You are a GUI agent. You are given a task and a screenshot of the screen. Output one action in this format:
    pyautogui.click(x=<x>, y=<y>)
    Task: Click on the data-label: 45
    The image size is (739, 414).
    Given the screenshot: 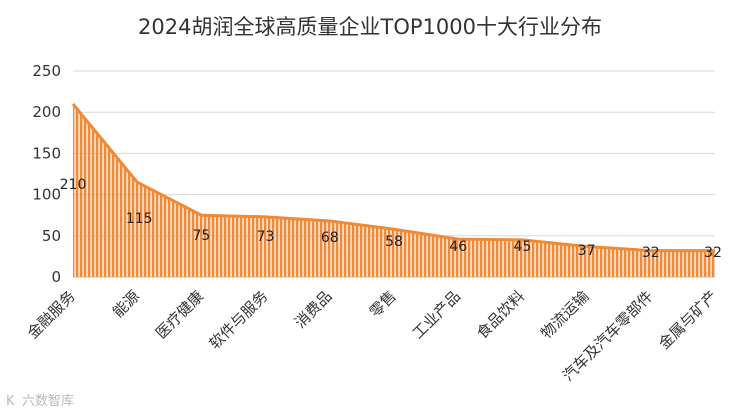 What is the action you would take?
    pyautogui.click(x=522, y=247)
    